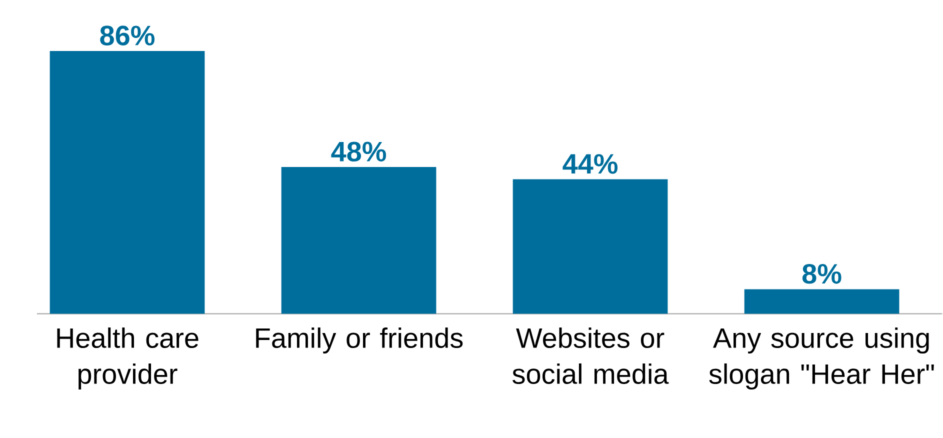  I want to click on x-tick-label: Family or friends, so click(359, 341).